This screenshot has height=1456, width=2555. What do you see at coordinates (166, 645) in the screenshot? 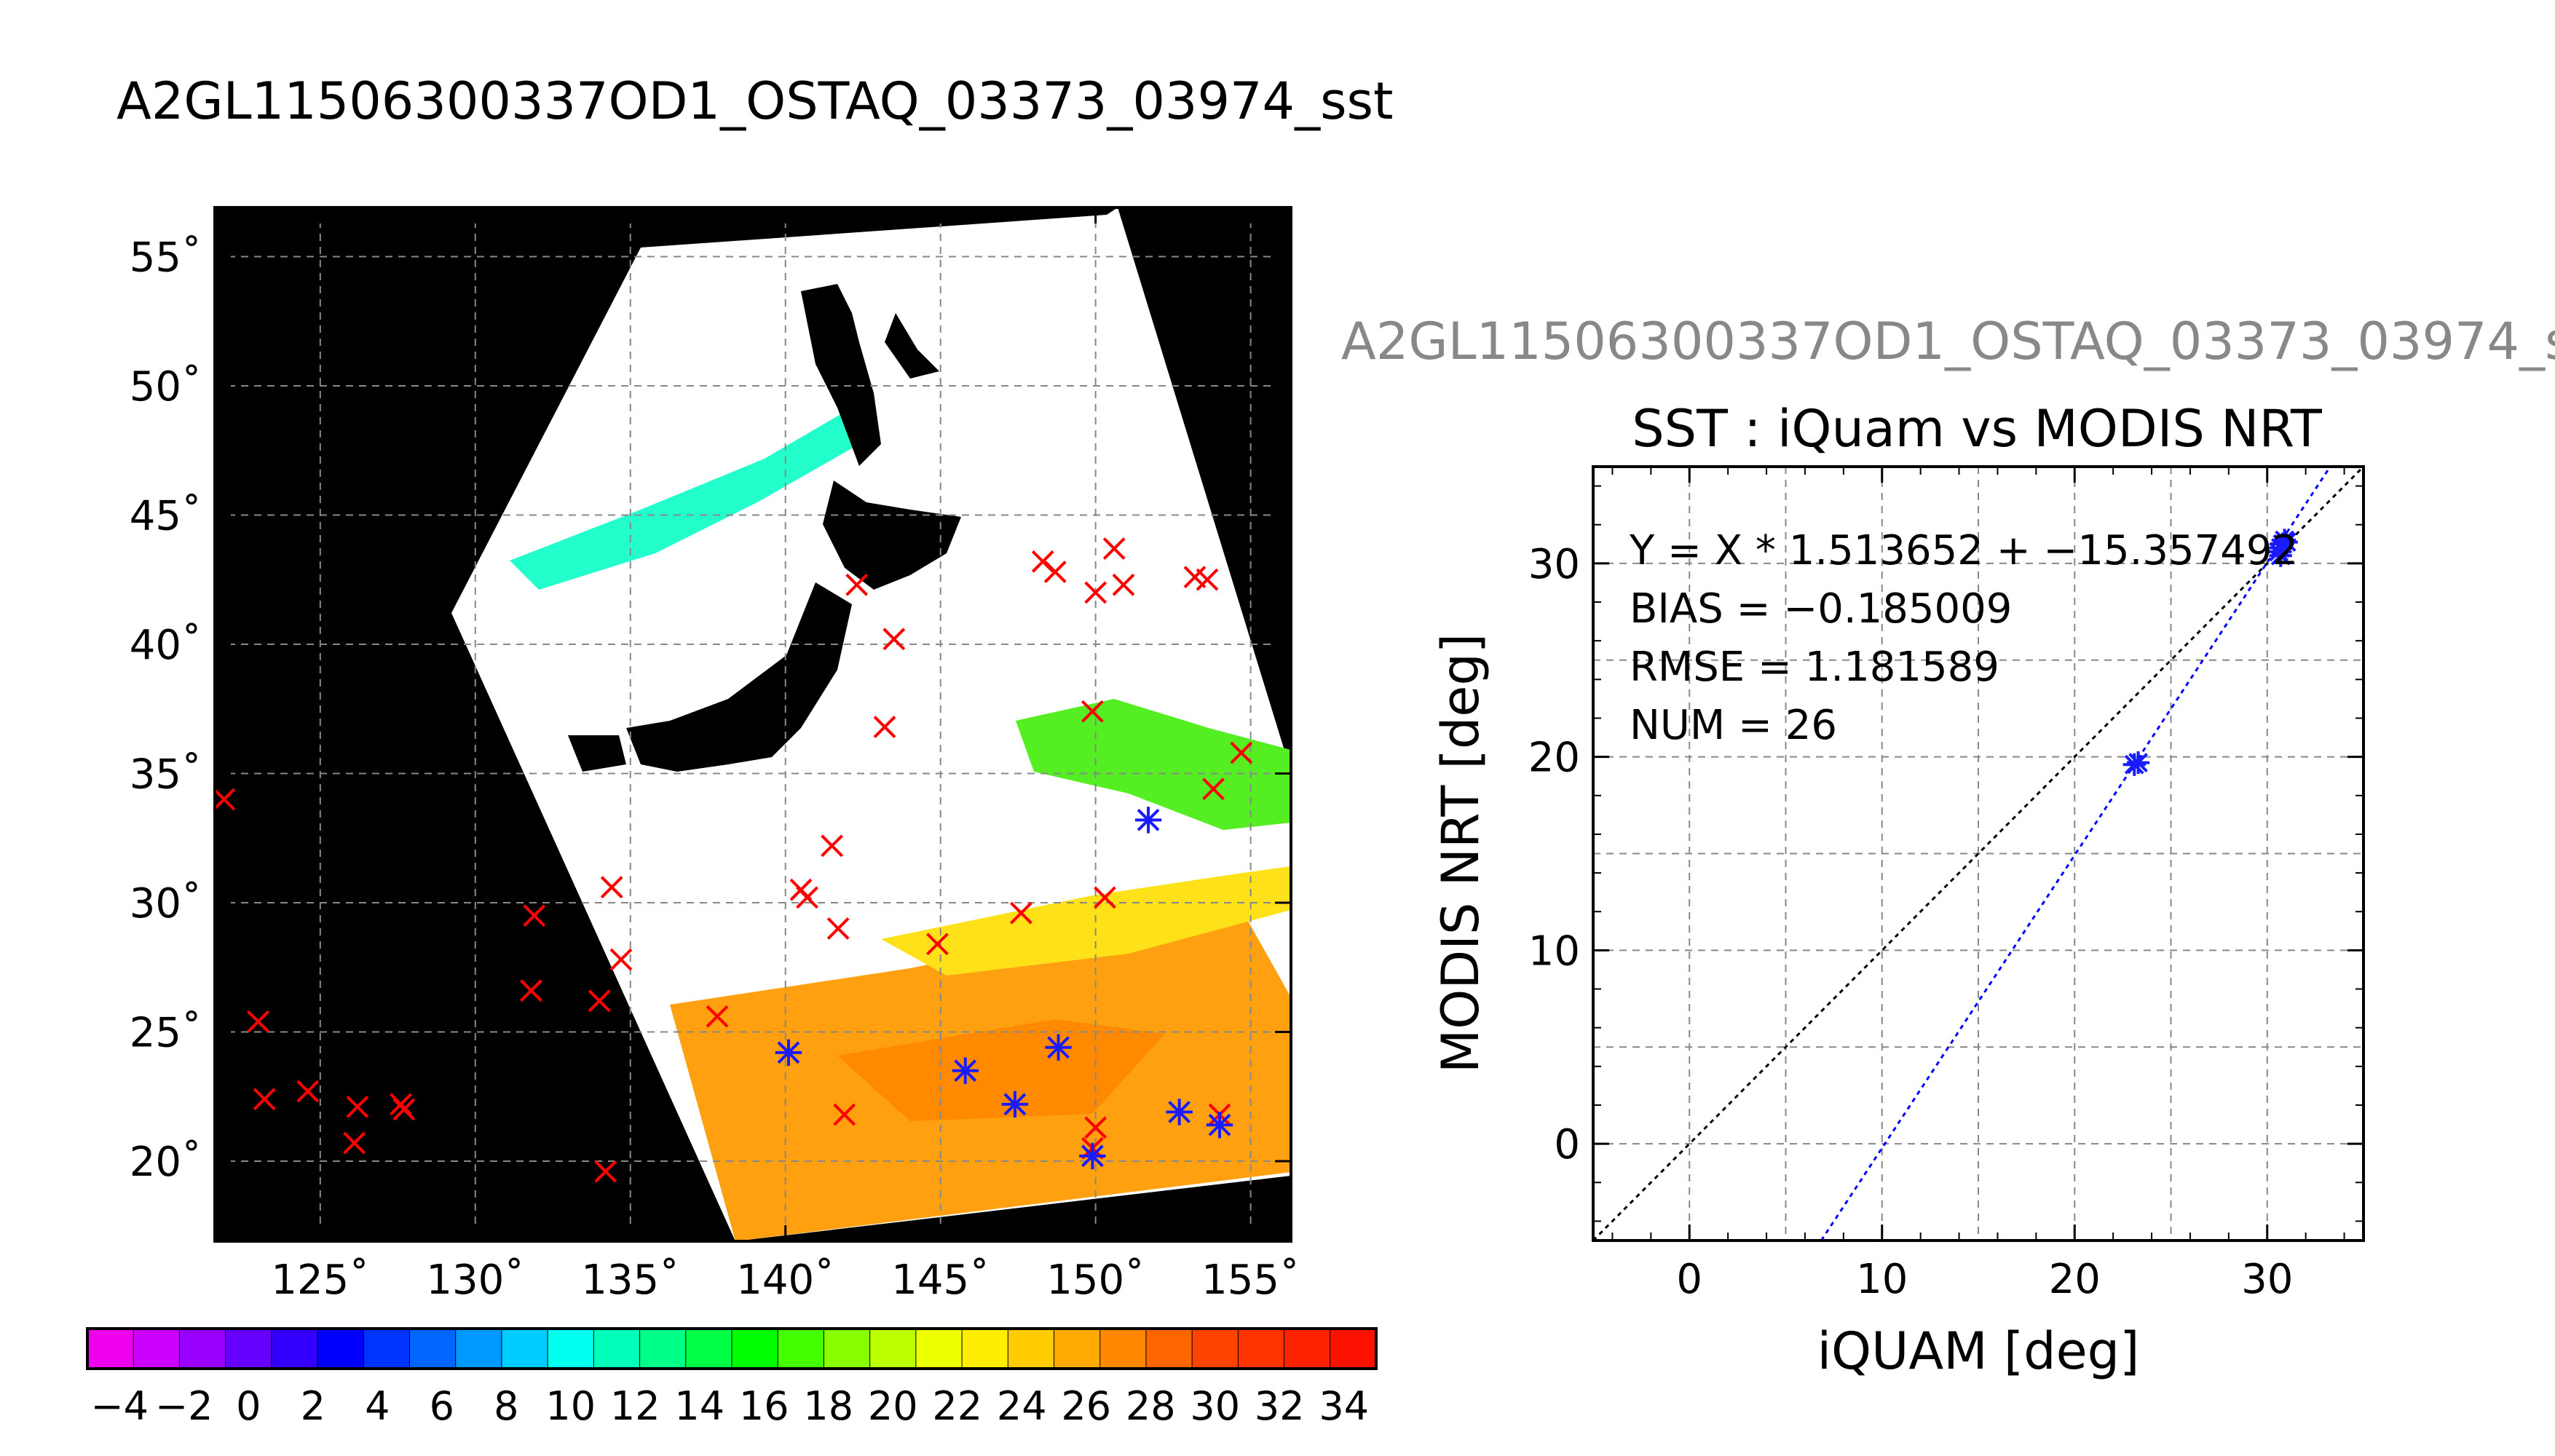
I see `map-lat-tick-label: 40˚` at bounding box center [166, 645].